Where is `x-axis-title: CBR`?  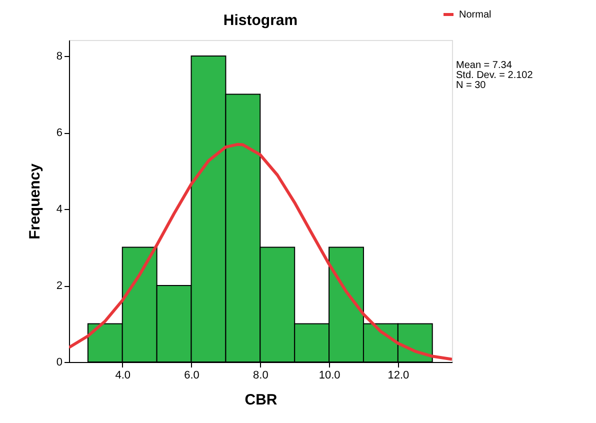 x-axis-title: CBR is located at coordinates (261, 400).